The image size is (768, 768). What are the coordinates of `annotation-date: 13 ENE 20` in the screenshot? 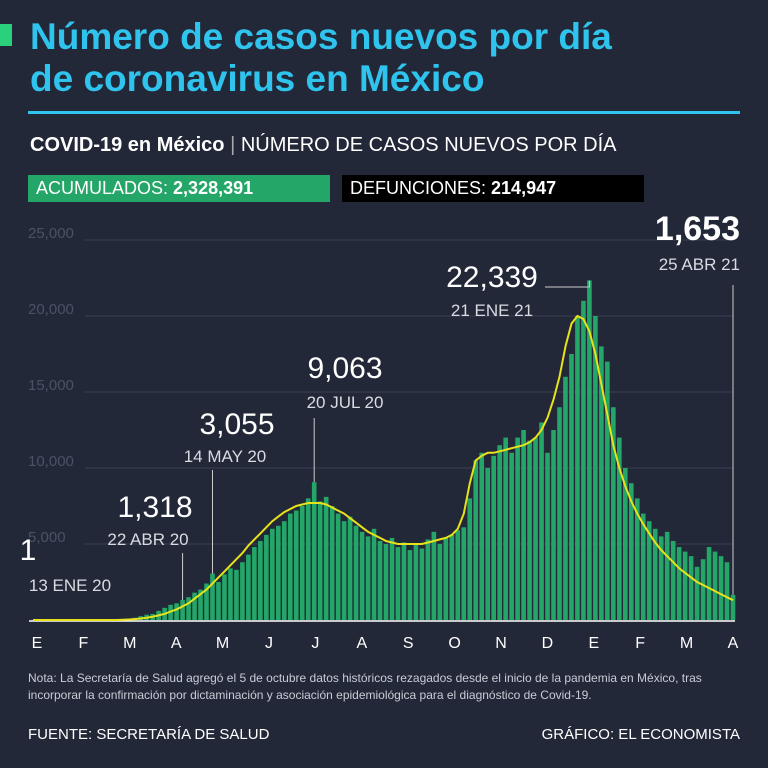 It's located at (70, 585).